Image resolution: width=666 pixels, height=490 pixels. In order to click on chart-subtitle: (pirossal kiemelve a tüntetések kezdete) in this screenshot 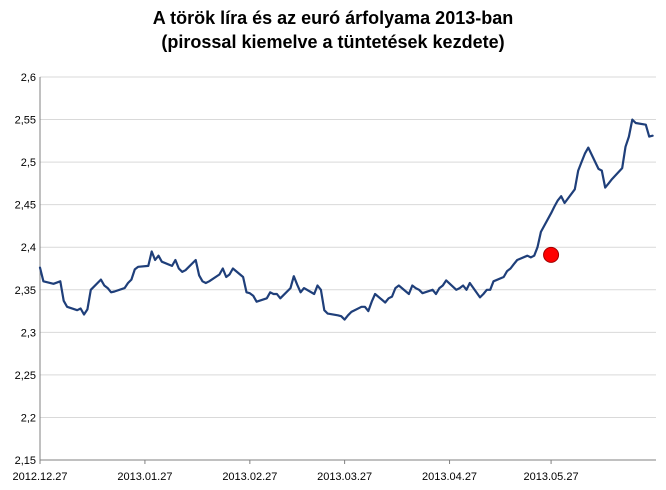, I will do `click(333, 42)`.